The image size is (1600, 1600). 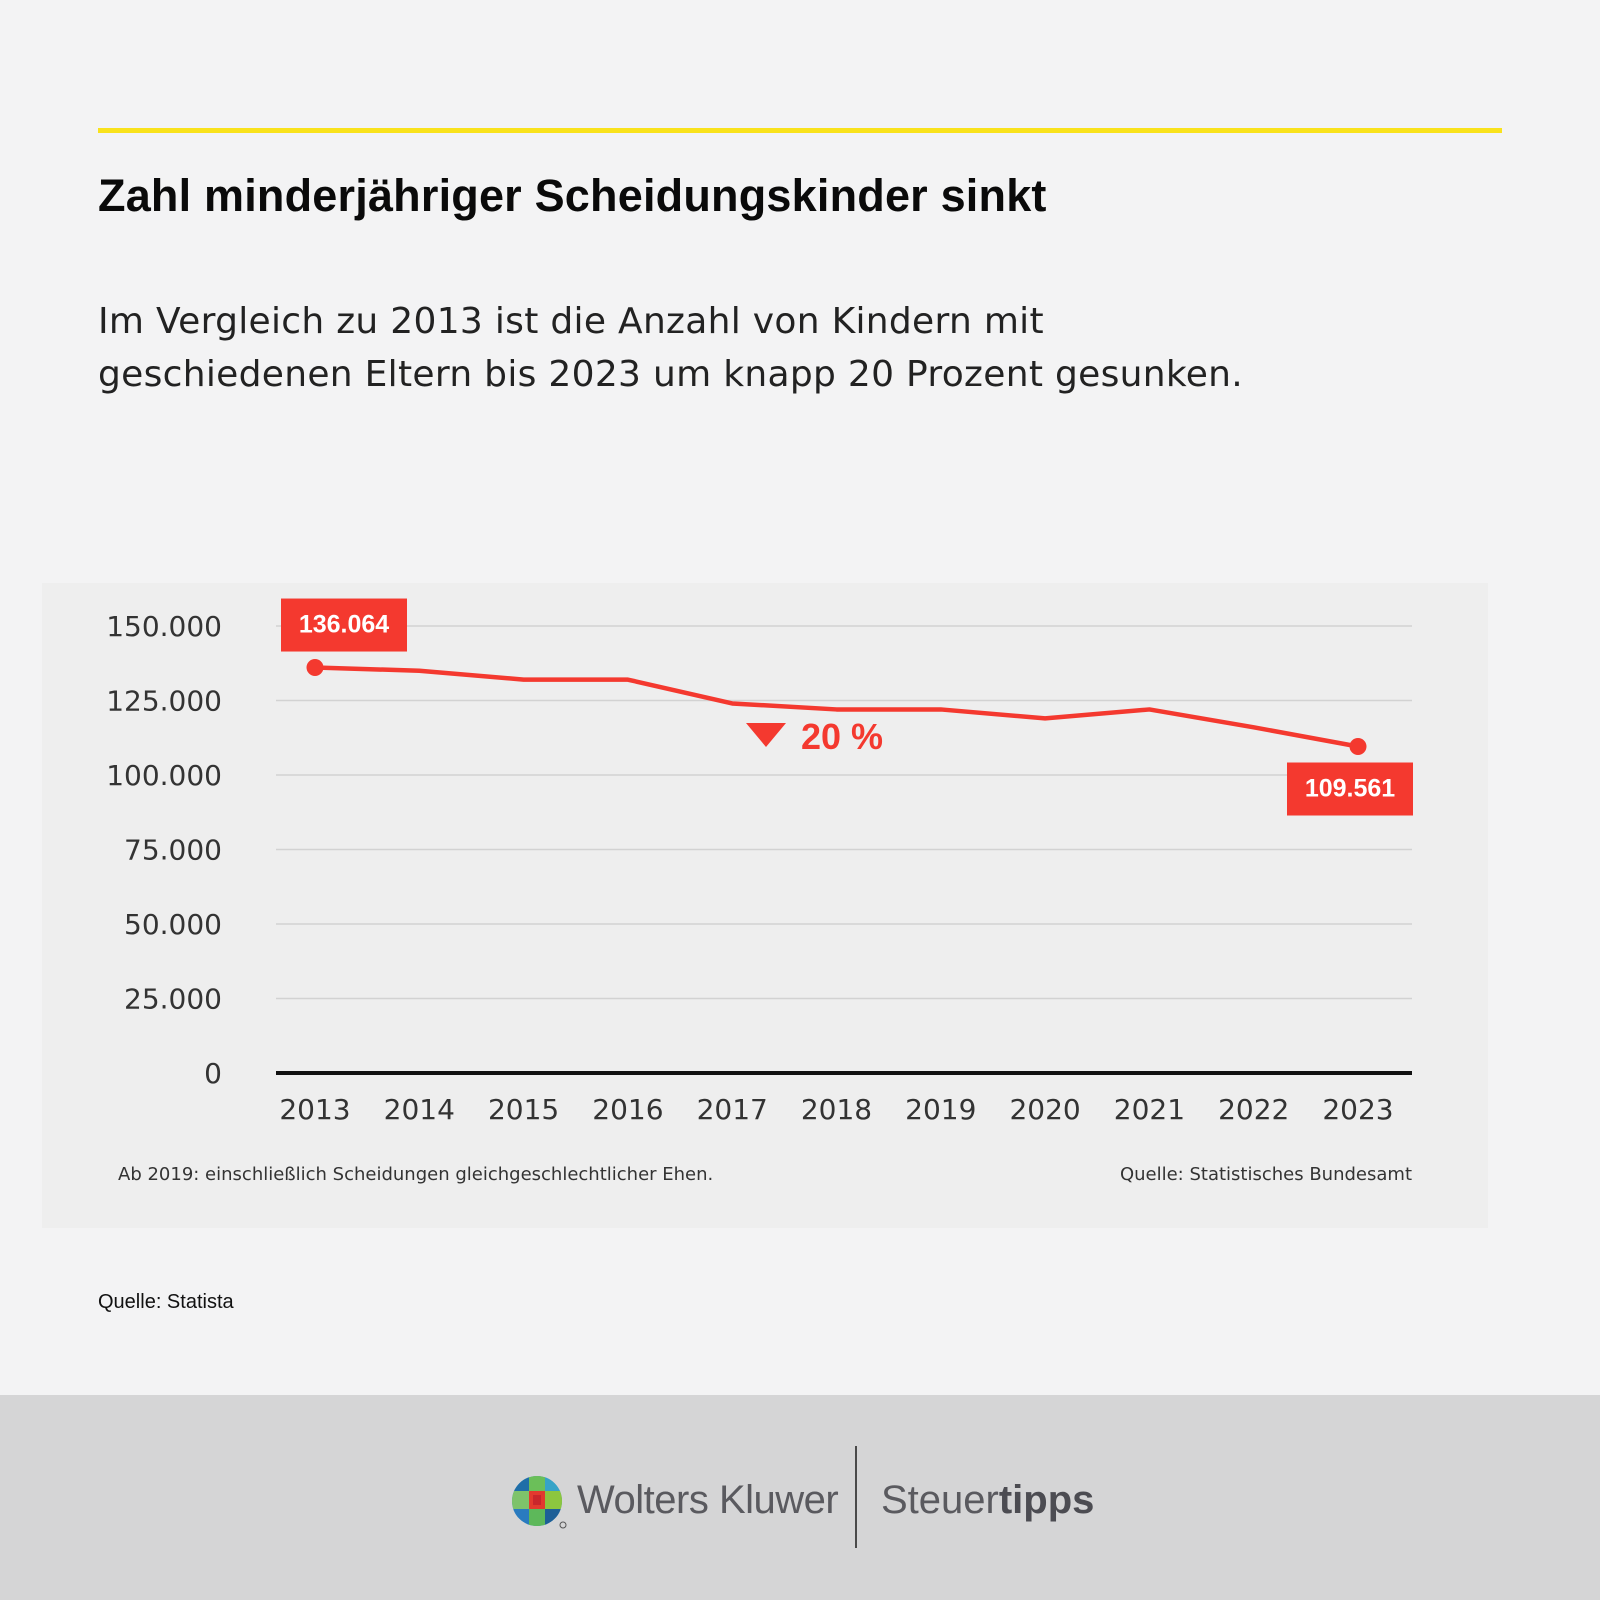 What do you see at coordinates (164, 701) in the screenshot?
I see `y-tick-label: 125.000` at bounding box center [164, 701].